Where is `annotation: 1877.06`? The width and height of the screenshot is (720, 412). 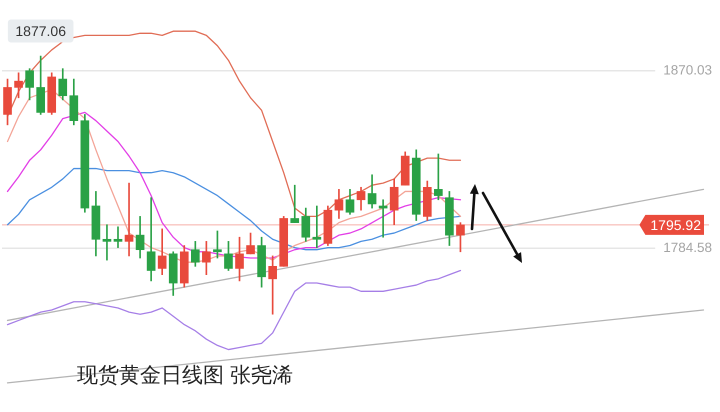 annotation: 1877.06 is located at coordinates (40, 30).